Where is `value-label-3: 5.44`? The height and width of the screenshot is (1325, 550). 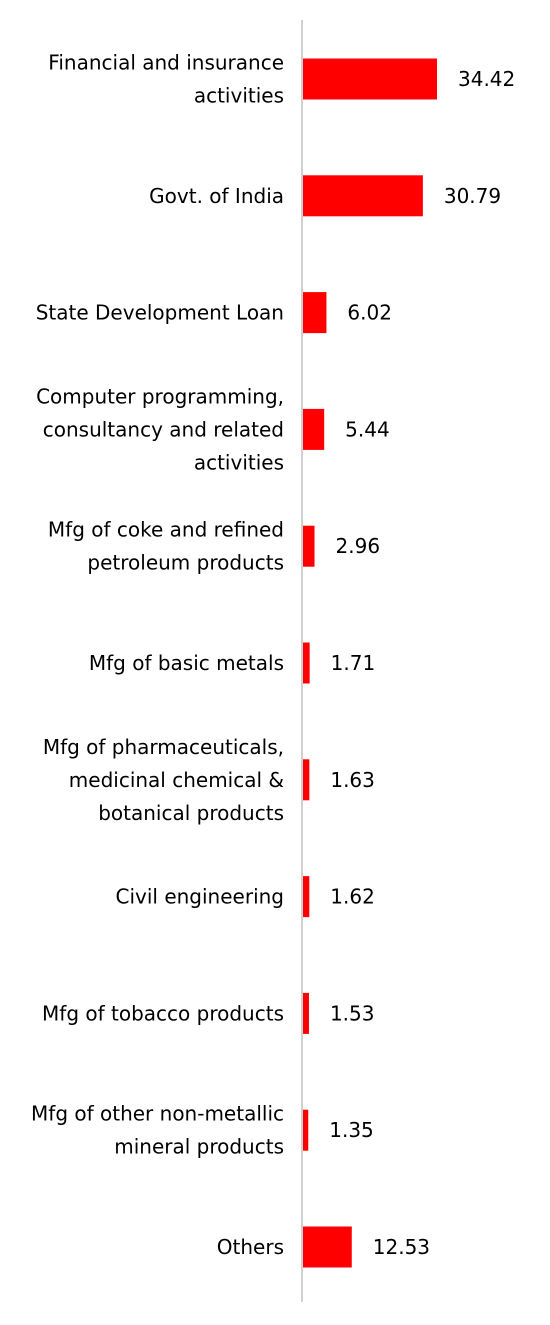
value-label-3: 5.44 is located at coordinates (367, 429).